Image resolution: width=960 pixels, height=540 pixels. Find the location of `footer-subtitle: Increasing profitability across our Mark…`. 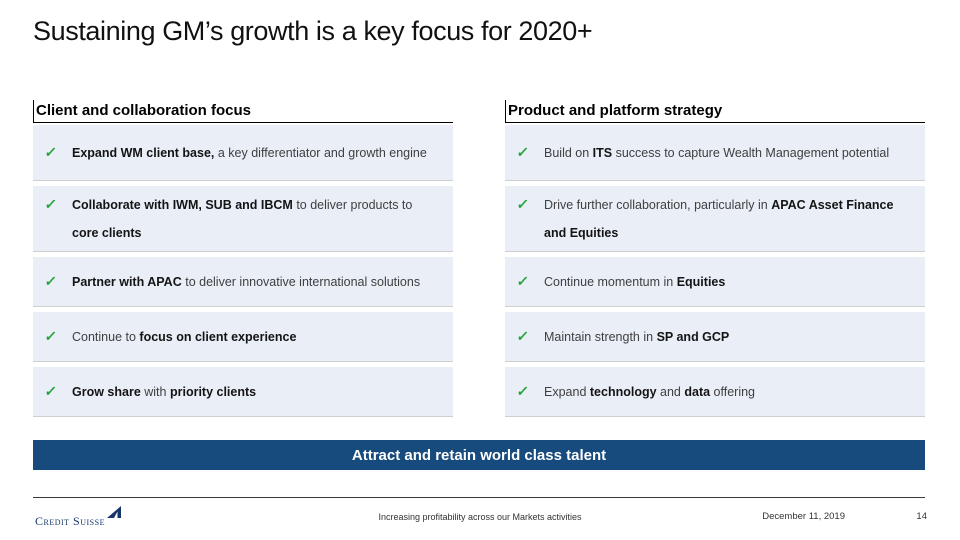

footer-subtitle: Increasing profitability across our Mark… is located at coordinates (480, 517).